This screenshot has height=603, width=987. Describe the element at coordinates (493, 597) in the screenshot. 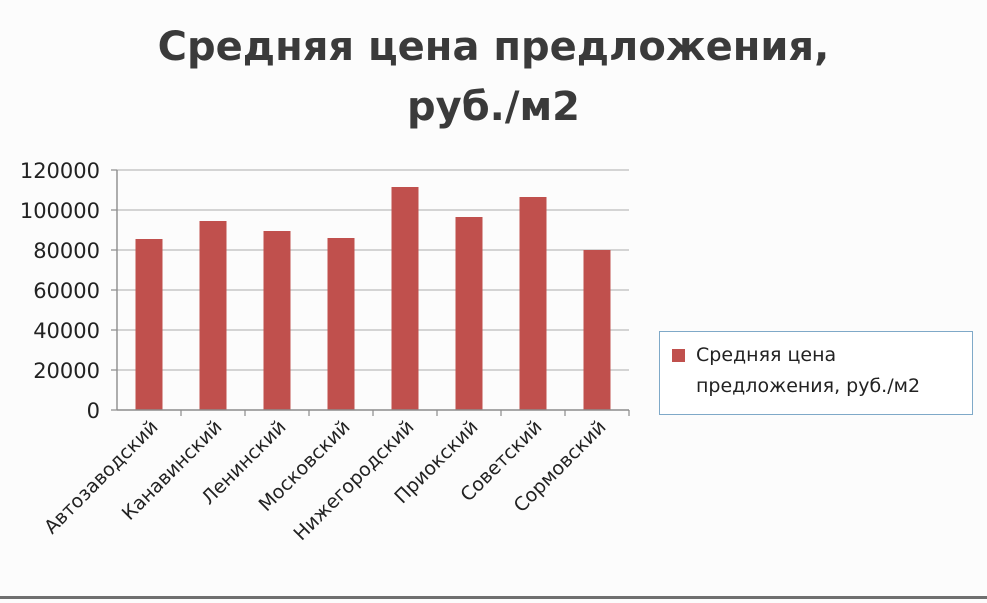

I see `page-edge-line` at that location.